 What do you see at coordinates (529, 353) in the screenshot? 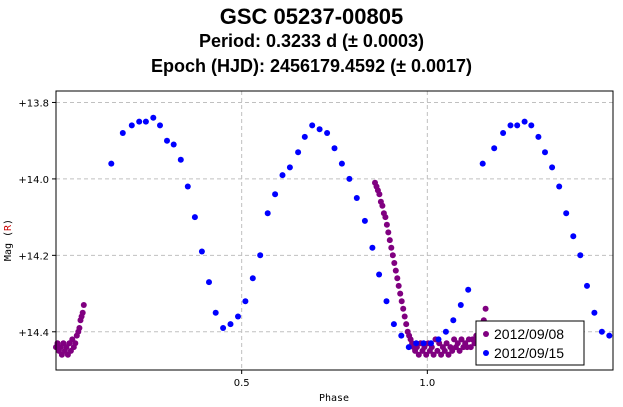
I see `legend-label-series-2: 2012/09/15` at bounding box center [529, 353].